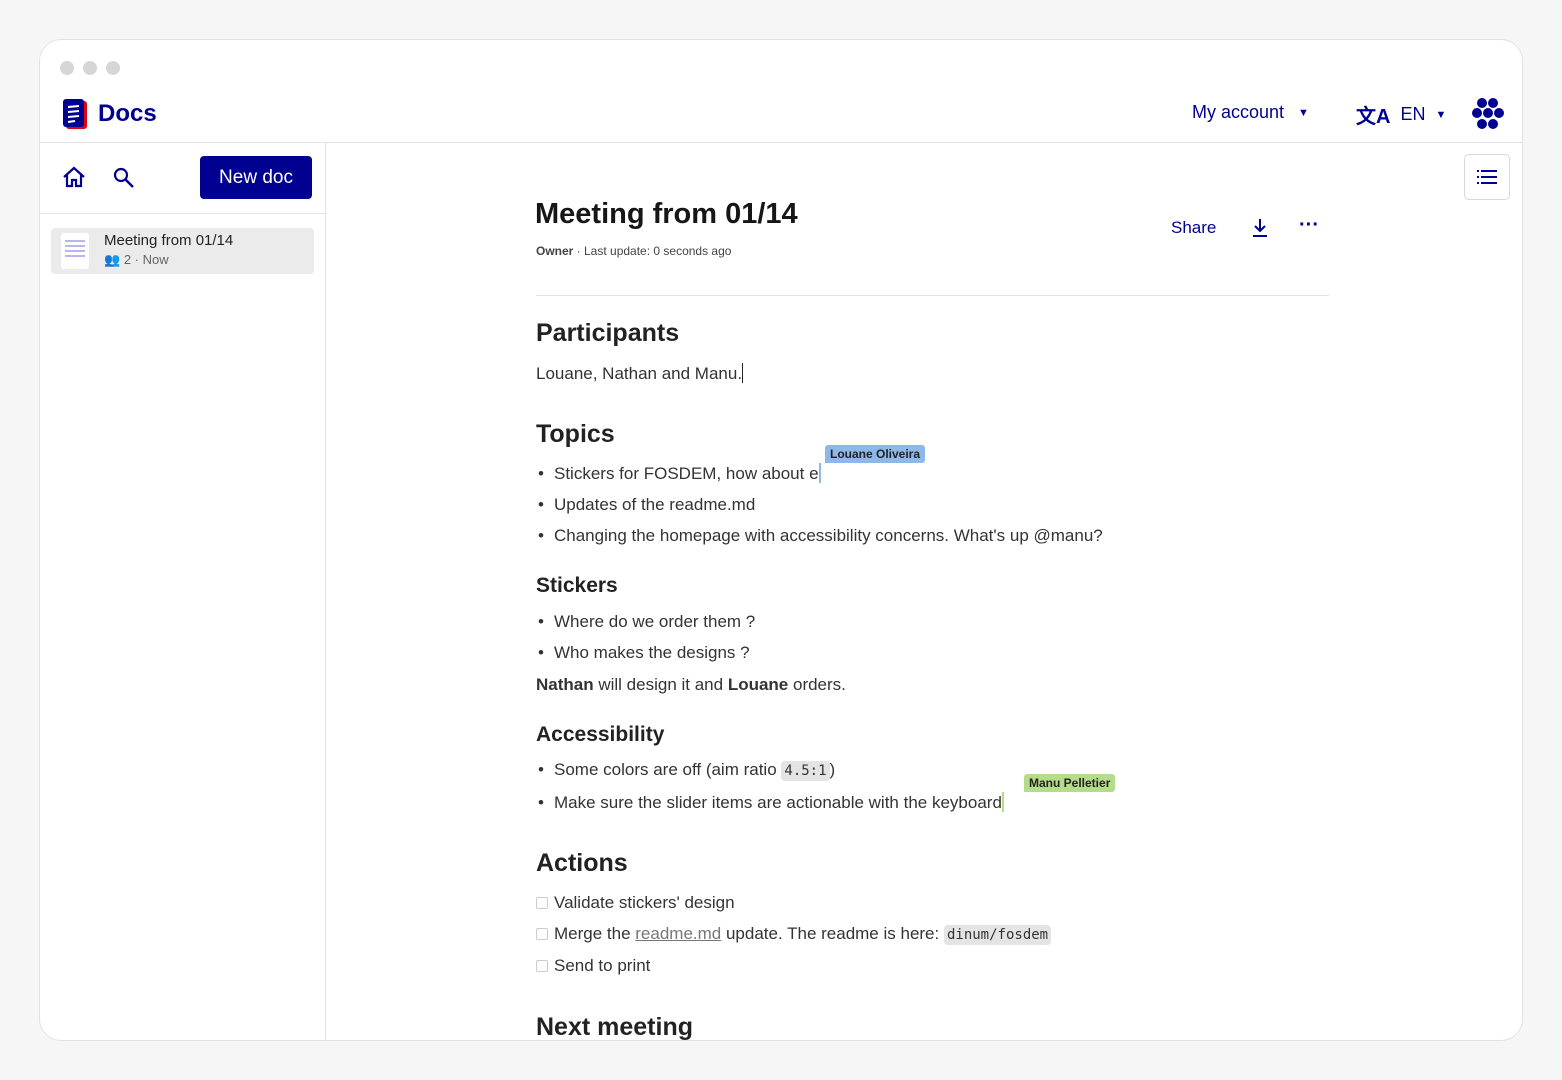  I want to click on language-label: EN, so click(1413, 114).